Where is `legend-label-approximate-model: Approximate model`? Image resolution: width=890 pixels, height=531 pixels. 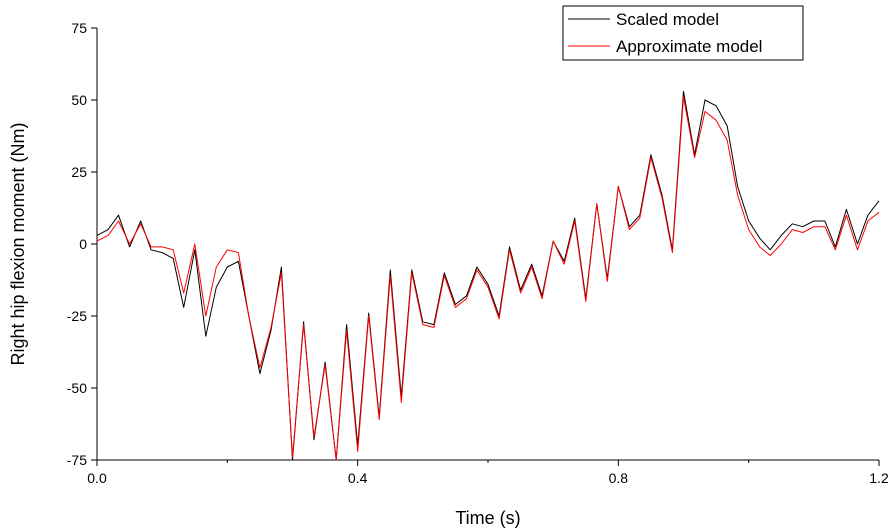 legend-label-approximate-model: Approximate model is located at coordinates (689, 46).